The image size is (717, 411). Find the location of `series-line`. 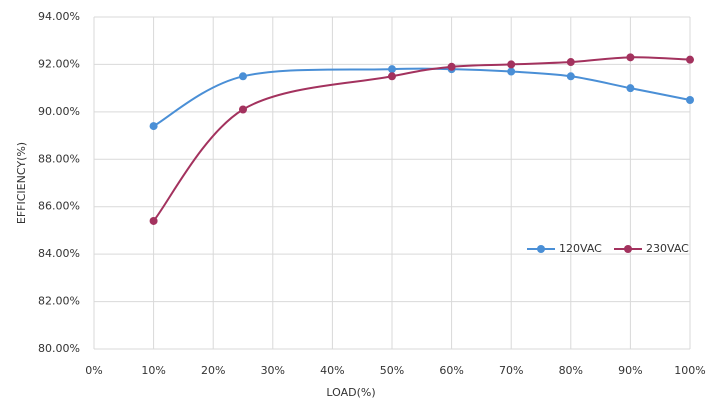

series-line is located at coordinates (422, 97).